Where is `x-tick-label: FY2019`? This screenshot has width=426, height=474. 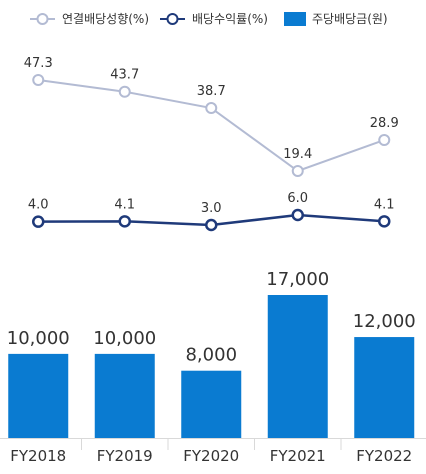
x-tick-label: FY2019 is located at coordinates (125, 456).